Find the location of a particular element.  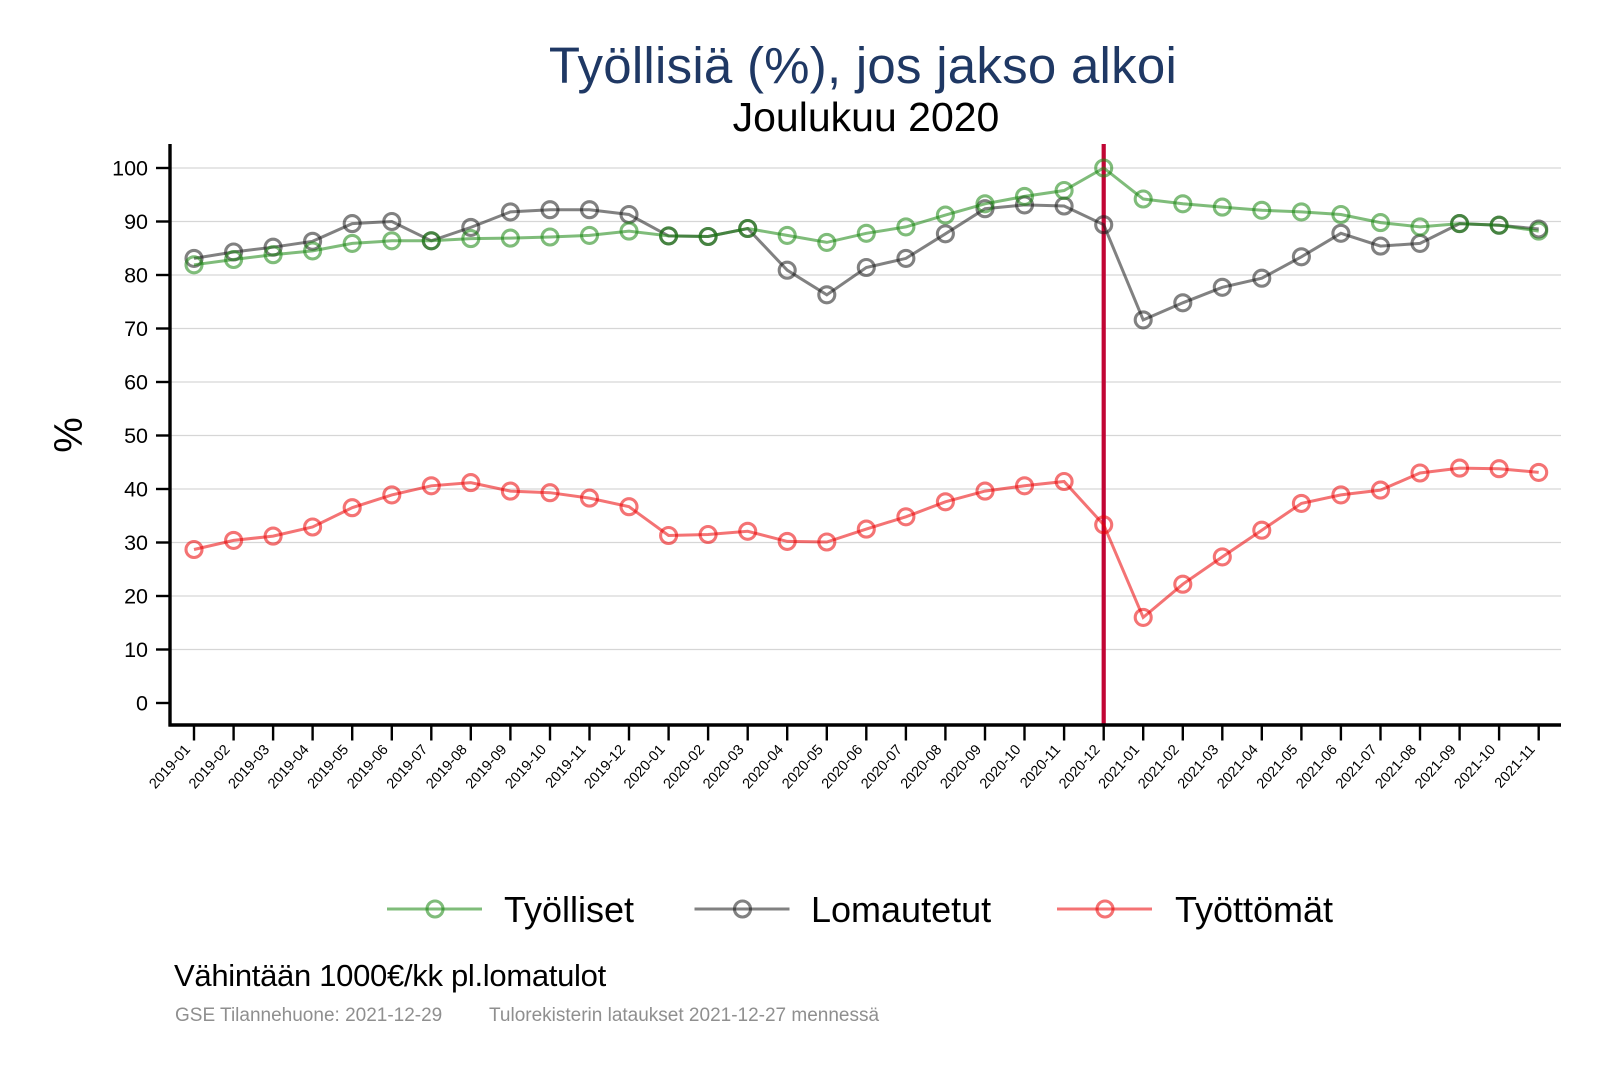

svg-text: 90 is located at coordinates (136, 222).